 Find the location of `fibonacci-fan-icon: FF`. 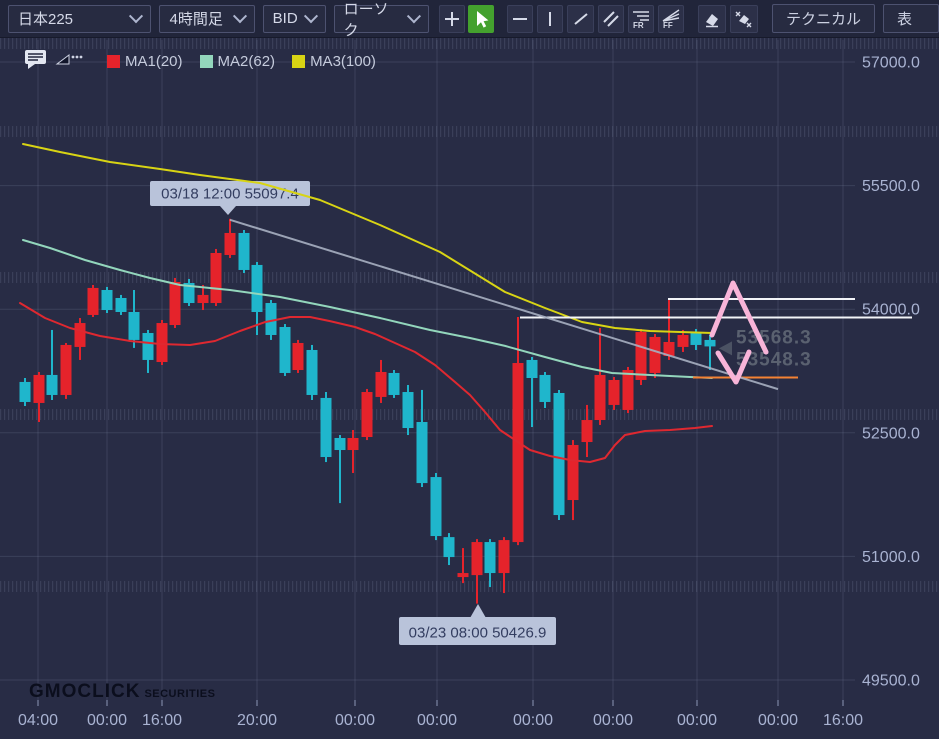

fibonacci-fan-icon: FF is located at coordinates (671, 19).